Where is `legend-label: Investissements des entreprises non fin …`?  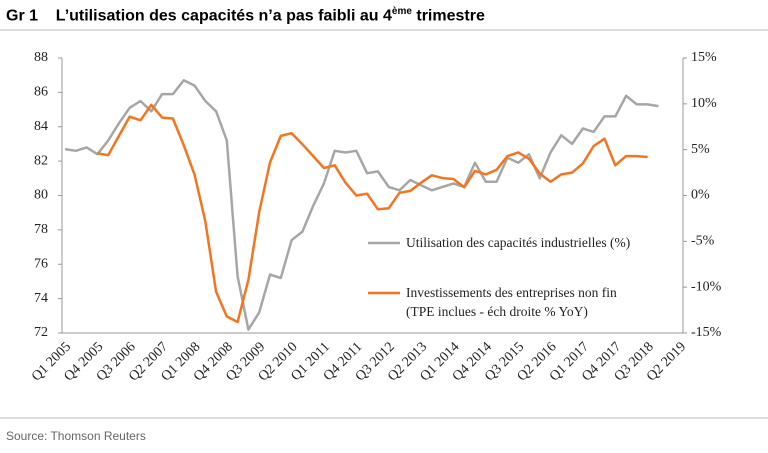
legend-label: Investissements des entreprises non fin … is located at coordinates (511, 302).